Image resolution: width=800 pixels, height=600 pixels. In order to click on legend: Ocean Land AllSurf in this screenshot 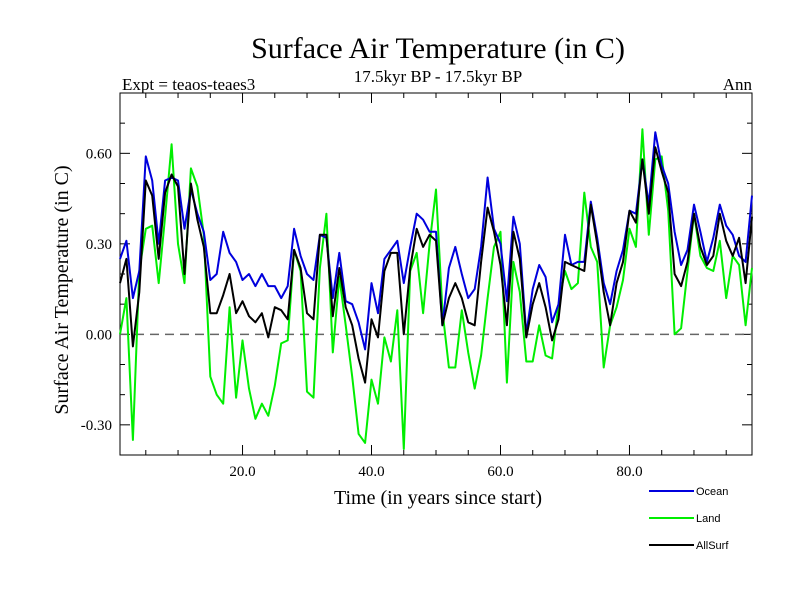, I will do `click(689, 519)`.